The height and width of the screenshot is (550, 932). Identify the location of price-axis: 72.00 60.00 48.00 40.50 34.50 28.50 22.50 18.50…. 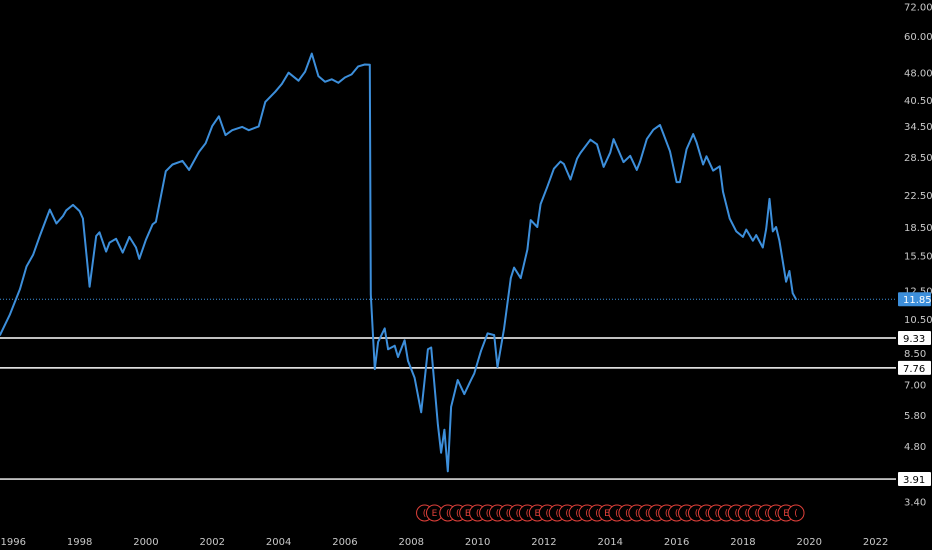
(918, 256).